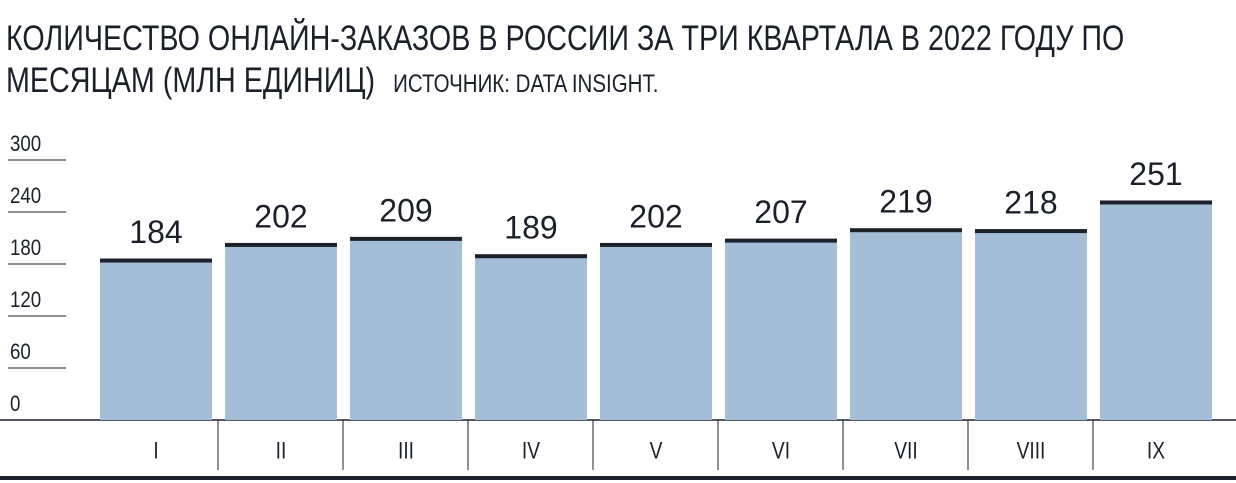 The image size is (1236, 483). What do you see at coordinates (526, 84) in the screenshot?
I see `chart-subtitle: ИСТОЧНИК: DATA INSIGHT.` at bounding box center [526, 84].